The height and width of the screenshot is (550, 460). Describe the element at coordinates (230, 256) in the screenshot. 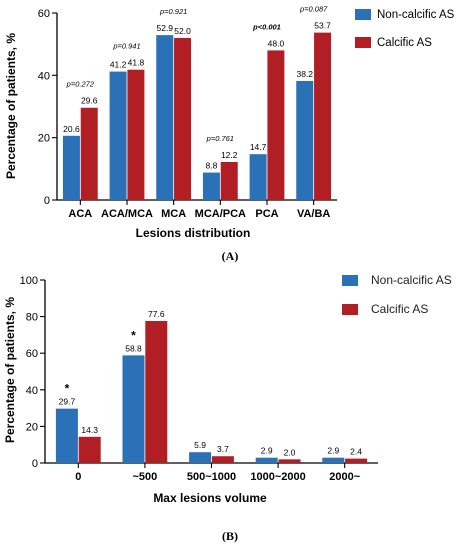

I see `panel-label: (A)` at that location.